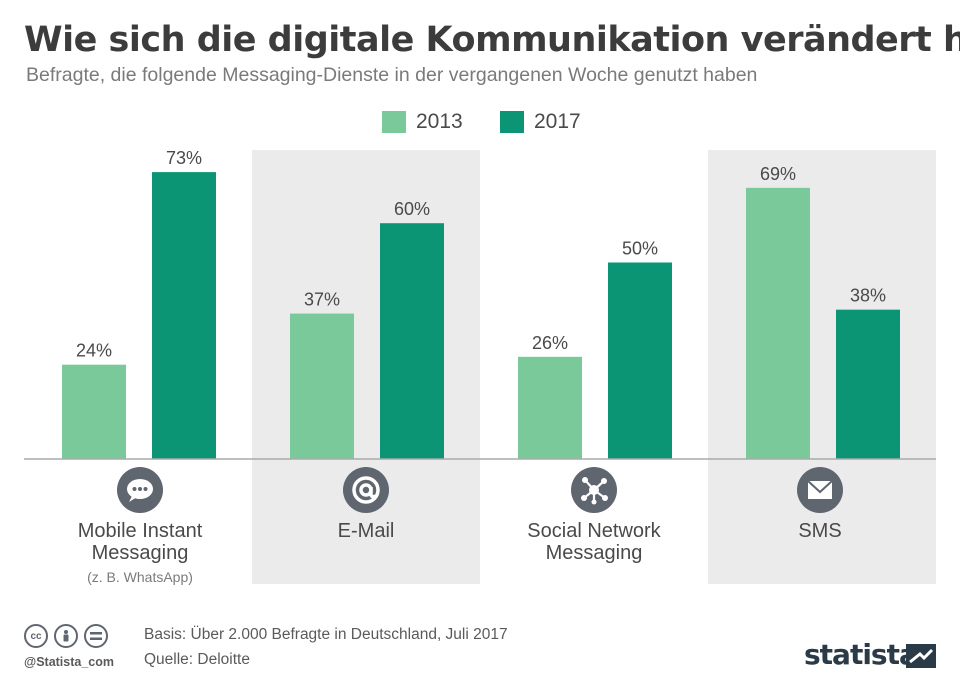  Describe the element at coordinates (868, 296) in the screenshot. I see `data-label-2017: 38%` at that location.